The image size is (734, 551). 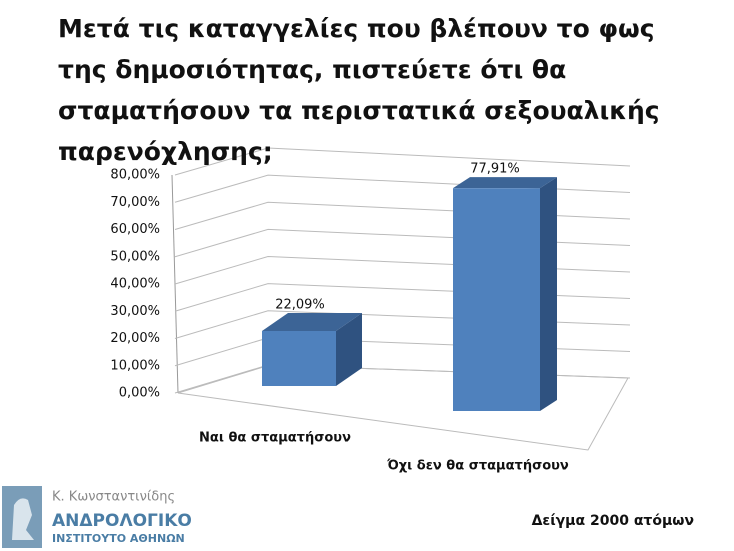 I want to click on x-tick-label: Ναι θα σταματήσουν, so click(x=275, y=438).